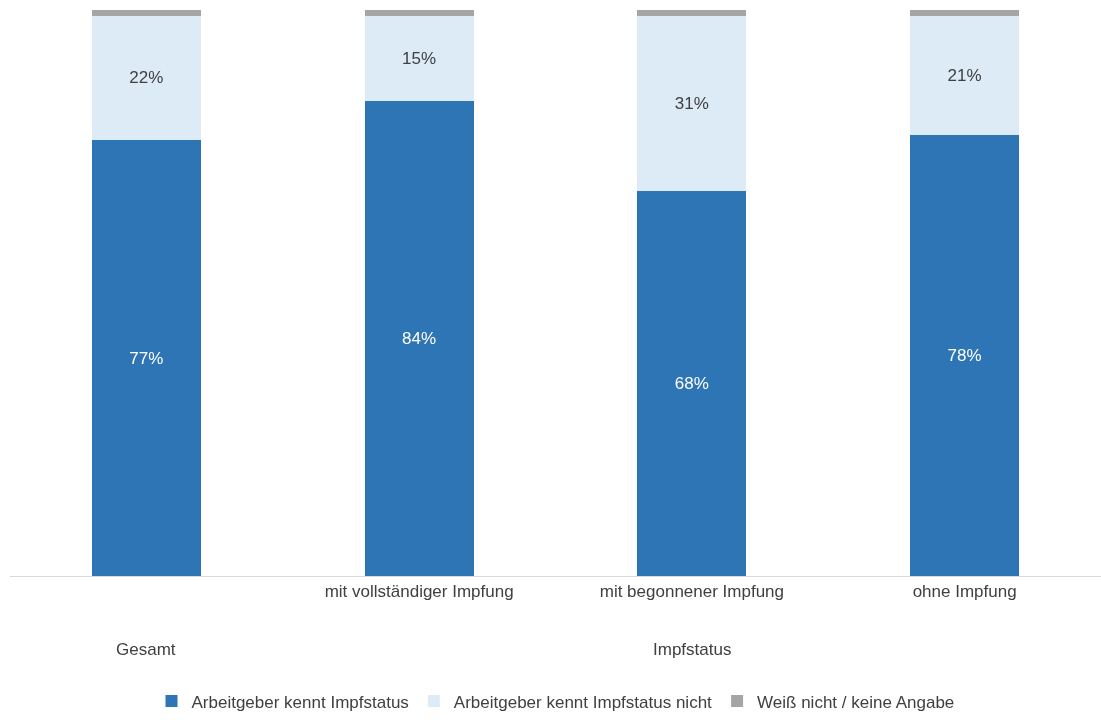 The height and width of the screenshot is (720, 1101). What do you see at coordinates (856, 702) in the screenshot?
I see `legend-label: Weiß nicht / keine Angabe` at bounding box center [856, 702].